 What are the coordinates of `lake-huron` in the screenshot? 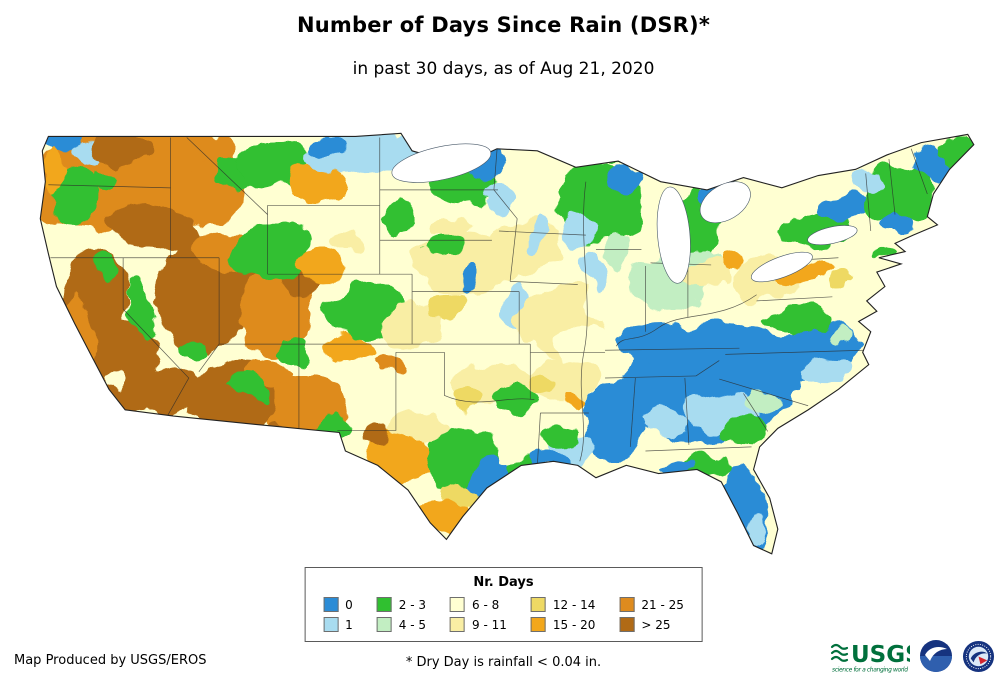 It's located at (725, 202).